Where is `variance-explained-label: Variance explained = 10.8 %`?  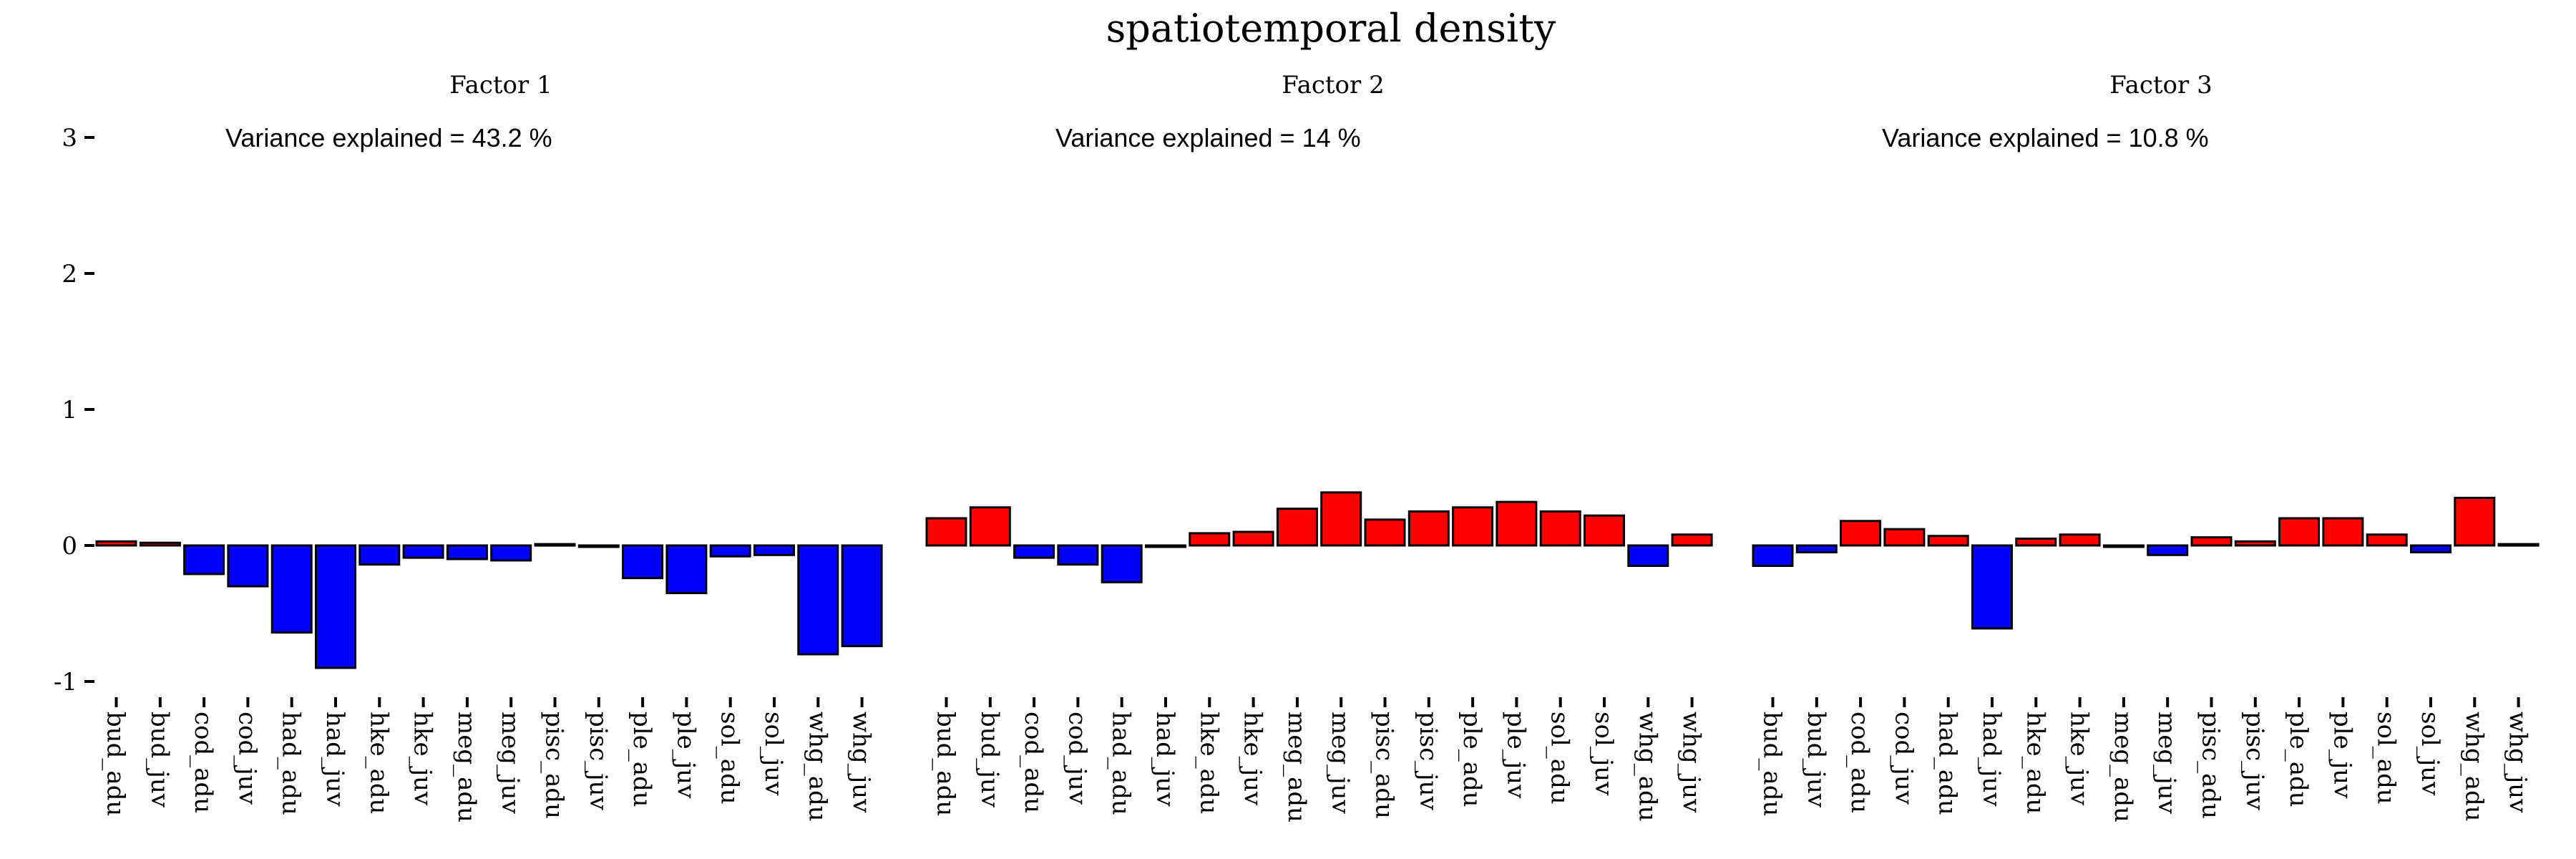
variance-explained-label: Variance explained = 10.8 % is located at coordinates (2045, 137).